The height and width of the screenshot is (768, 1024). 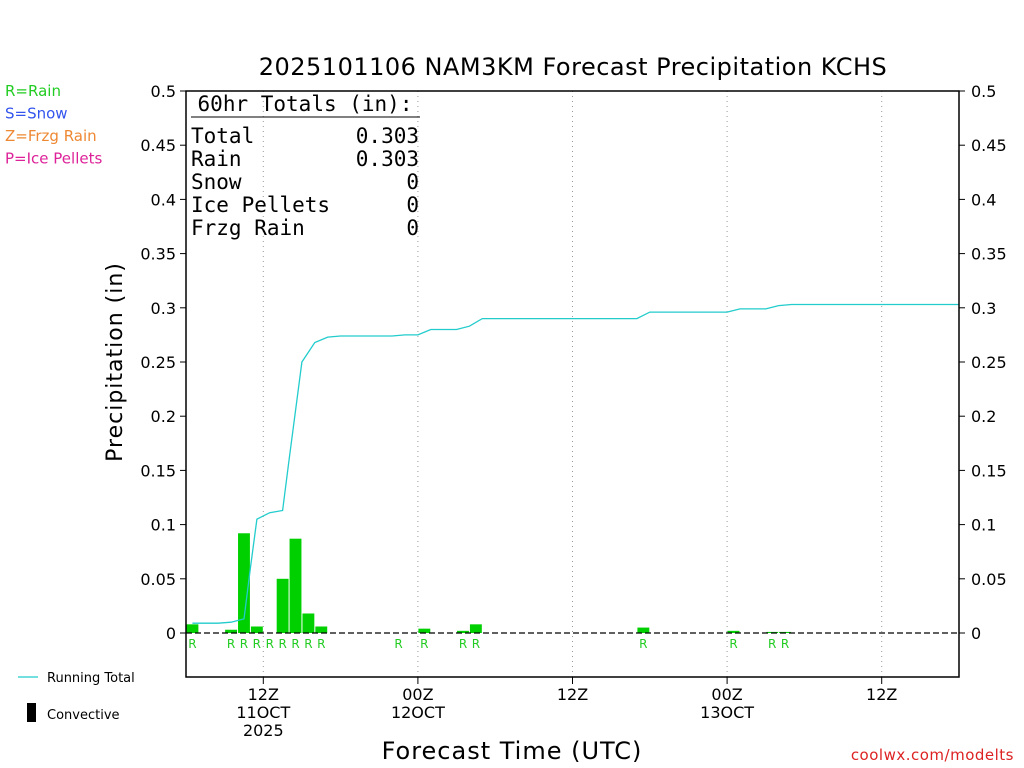 I want to click on totals-row-label: Frzg Rain, so click(x=248, y=228).